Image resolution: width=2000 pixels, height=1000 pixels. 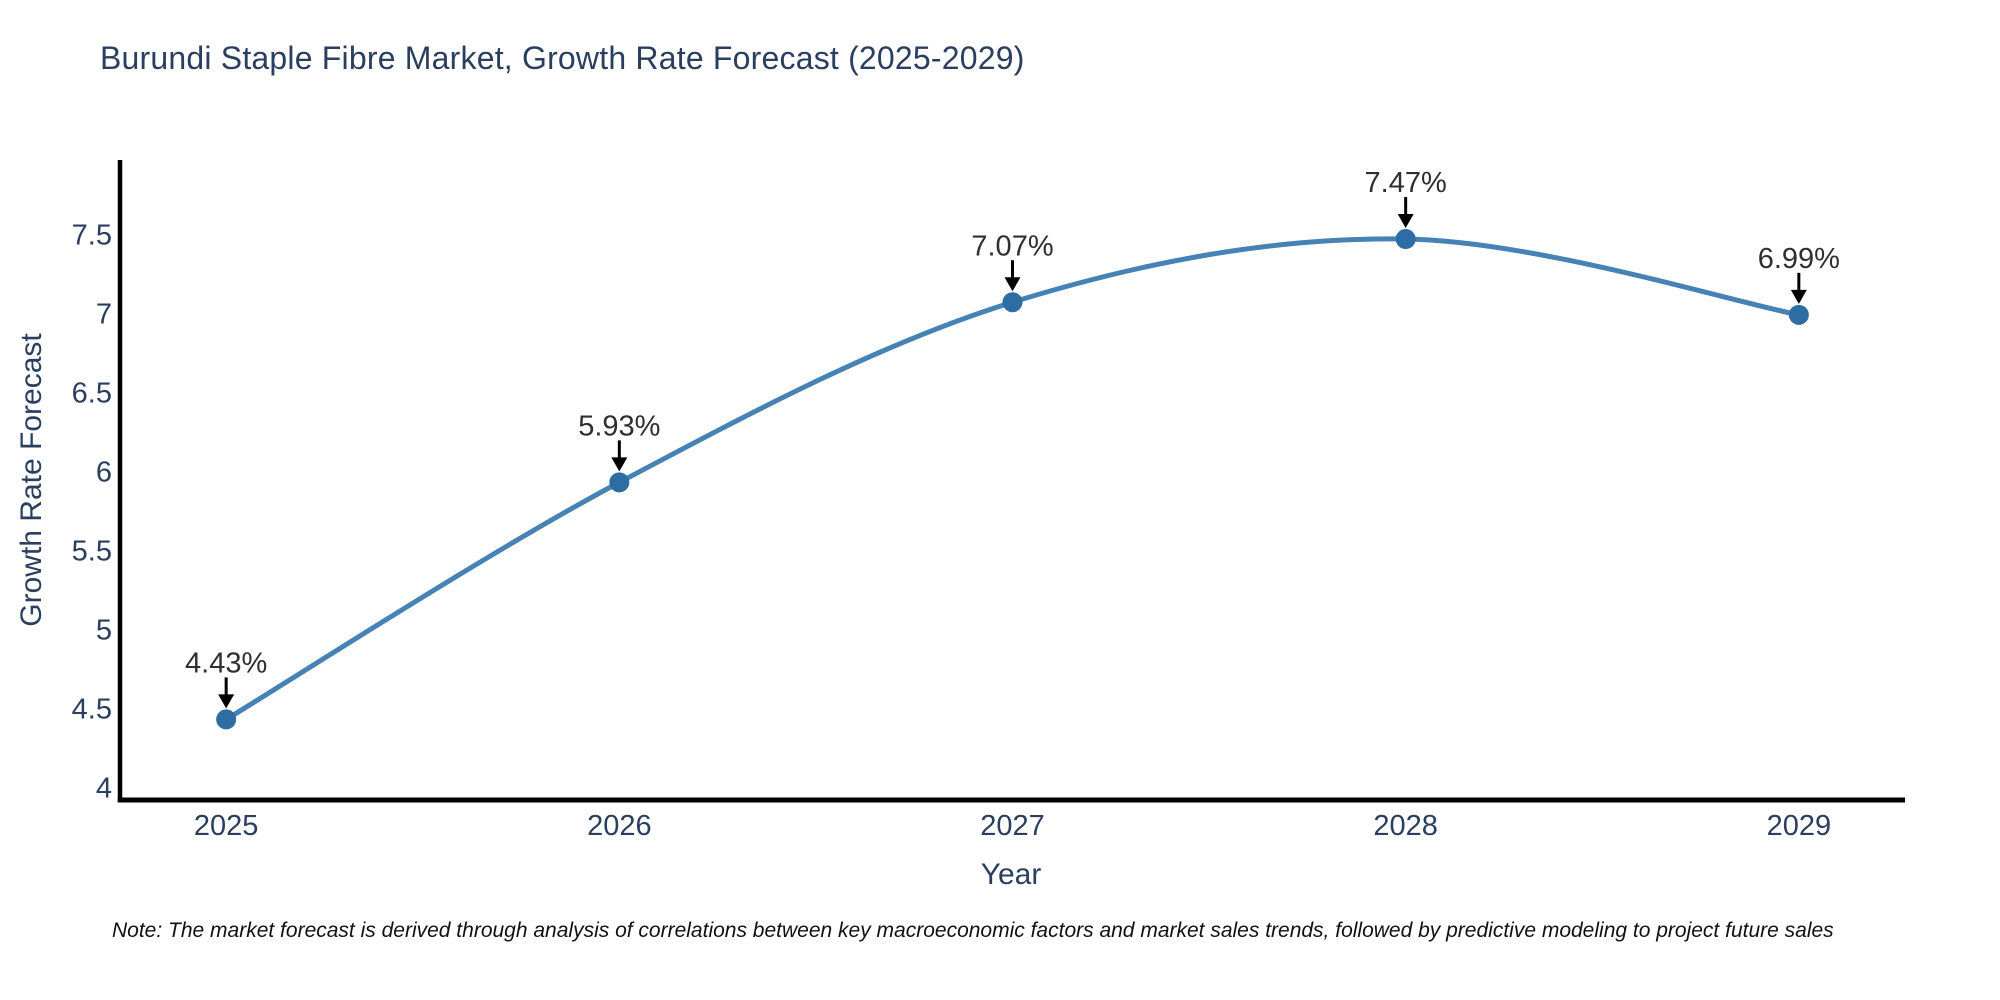 I want to click on x-axis-title: Year, so click(x=1011, y=874).